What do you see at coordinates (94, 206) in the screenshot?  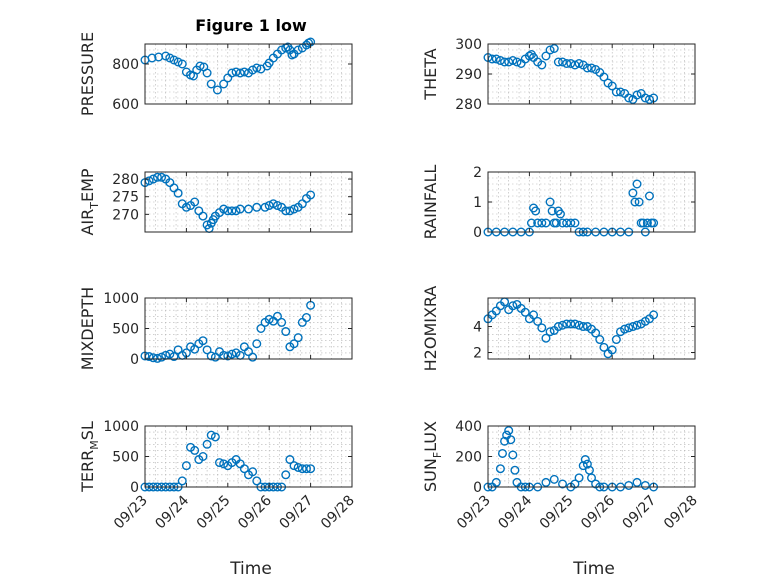 I see `y-axis-label-subscript: T` at bounding box center [94, 206].